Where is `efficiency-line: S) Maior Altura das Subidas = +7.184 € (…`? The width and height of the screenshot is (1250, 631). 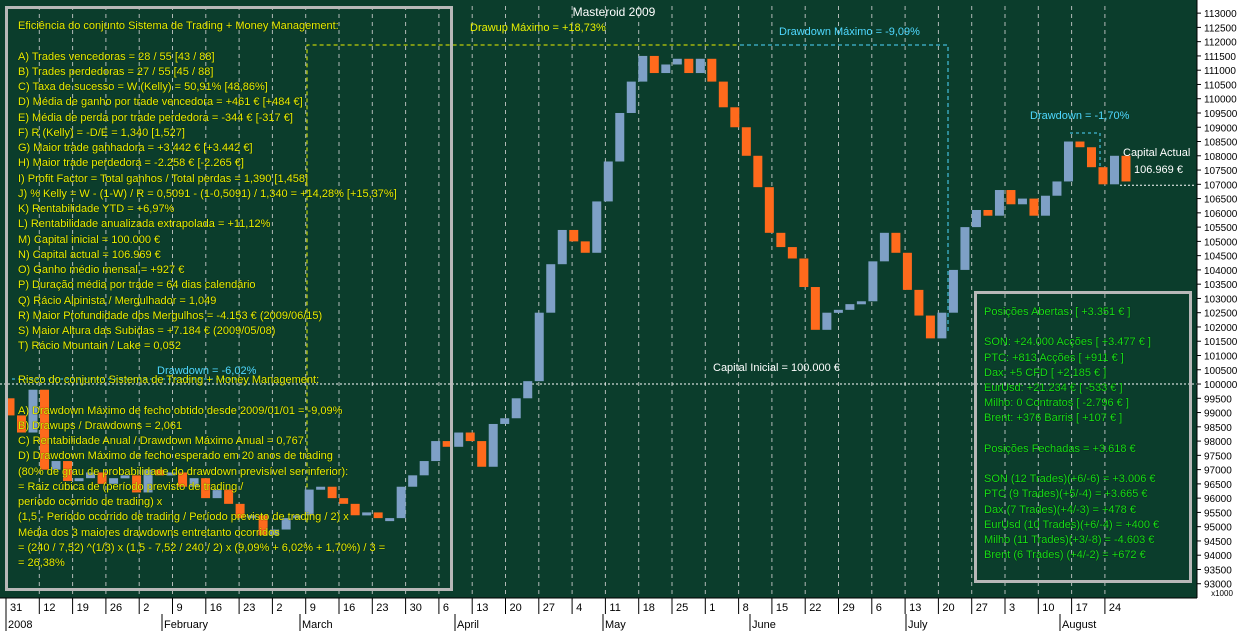
efficiency-line: S) Maior Altura das Subidas = +7.184 € (… is located at coordinates (147, 331).